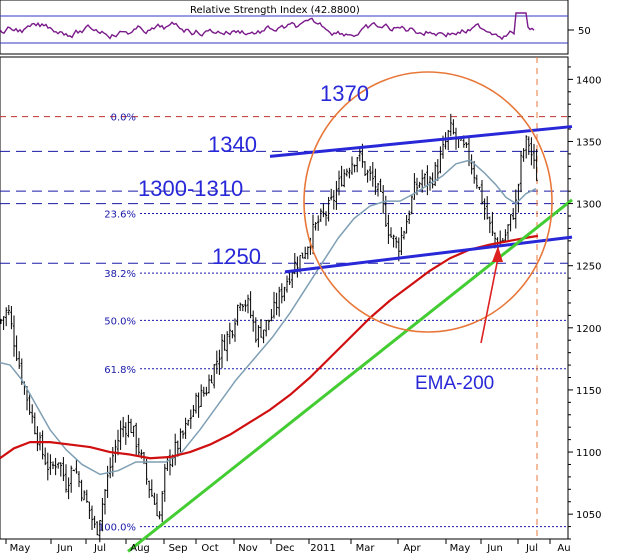 This screenshot has height=554, width=622. Describe the element at coordinates (588, 205) in the screenshot. I see `y-tick-label: 1300` at that location.